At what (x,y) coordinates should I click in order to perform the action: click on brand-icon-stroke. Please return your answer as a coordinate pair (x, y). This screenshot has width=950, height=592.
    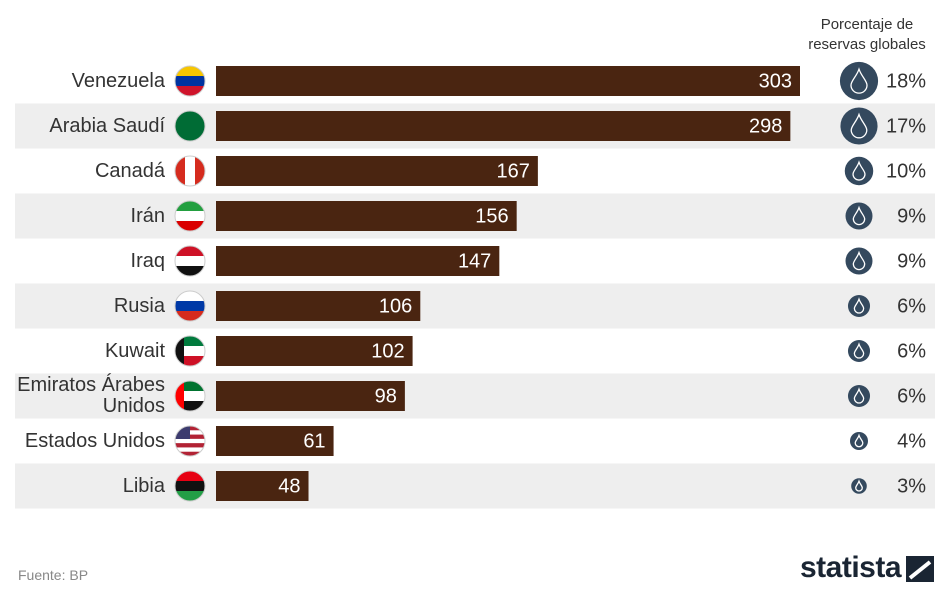
    Looking at the image, I should click on (920, 570).